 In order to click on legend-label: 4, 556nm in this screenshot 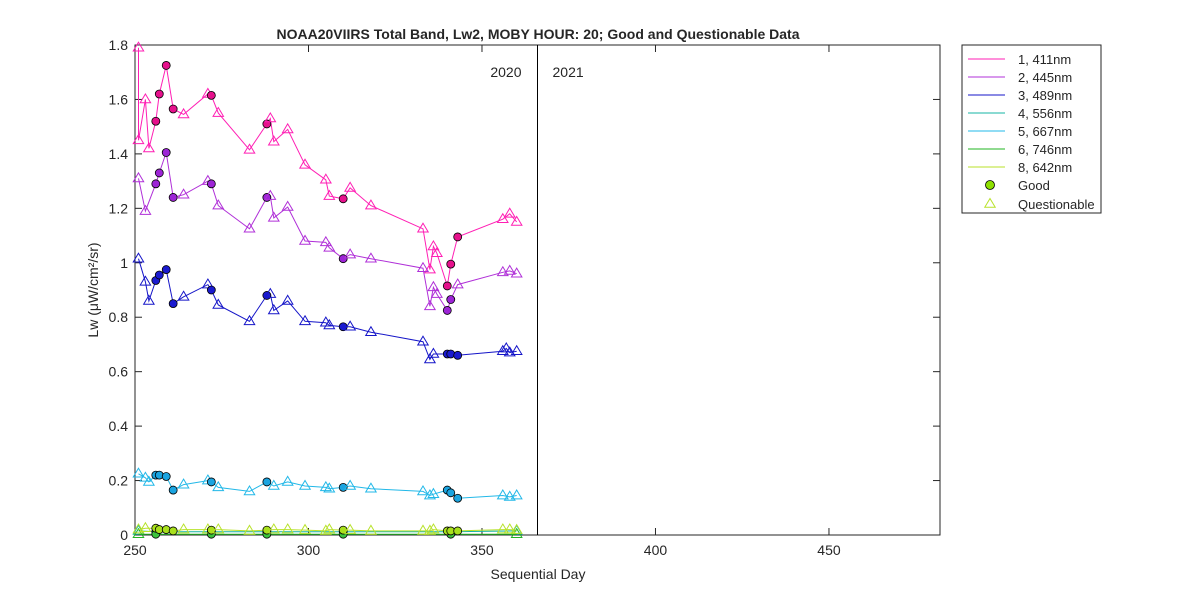, I will do `click(1045, 113)`.